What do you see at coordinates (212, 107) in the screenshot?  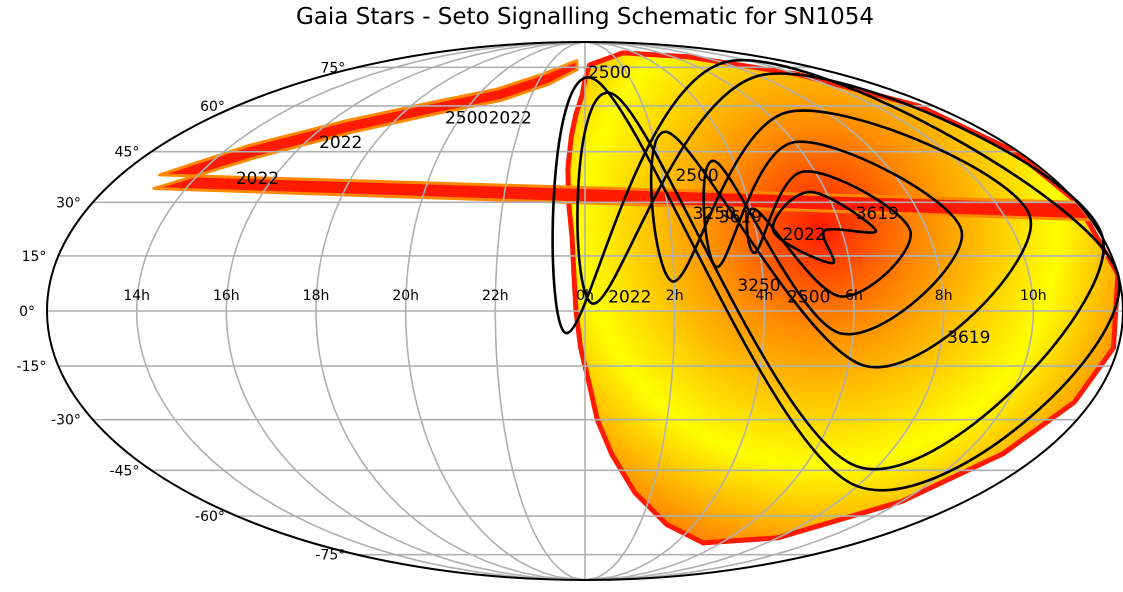 I see `dec-tick-label: 60°` at bounding box center [212, 107].